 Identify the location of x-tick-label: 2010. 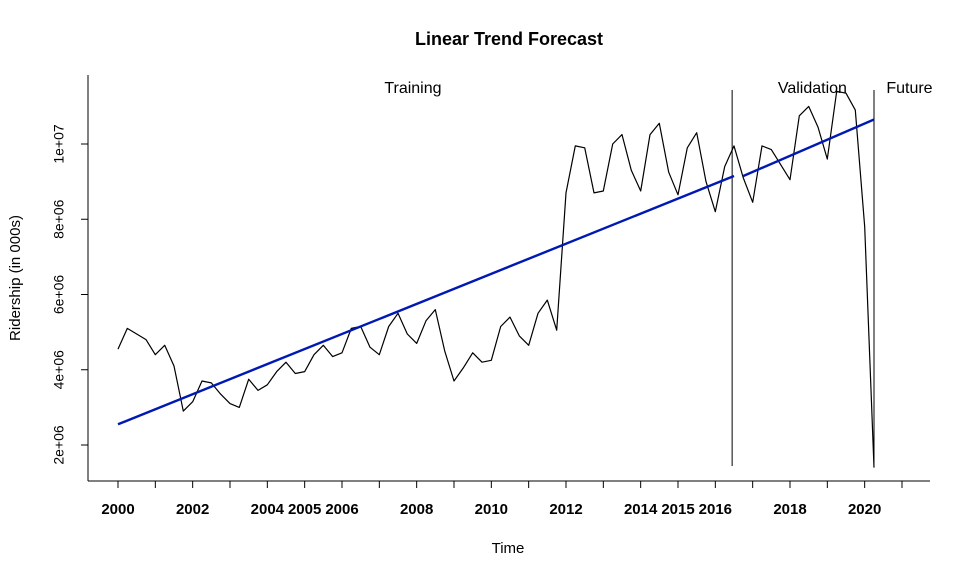
(491, 509).